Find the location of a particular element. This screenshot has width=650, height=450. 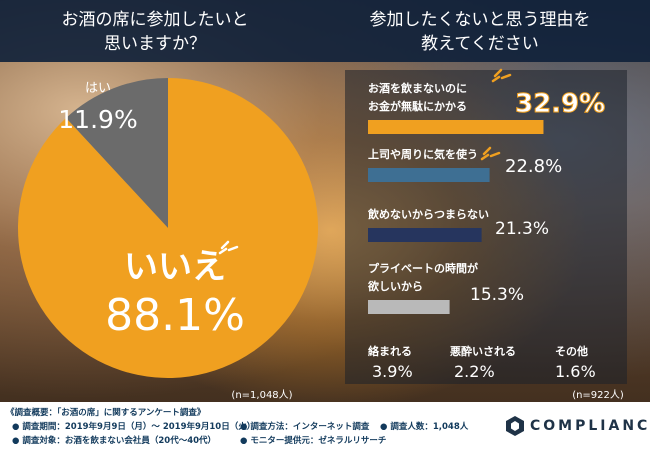

pie-value-no: 88.1% is located at coordinates (175, 315).